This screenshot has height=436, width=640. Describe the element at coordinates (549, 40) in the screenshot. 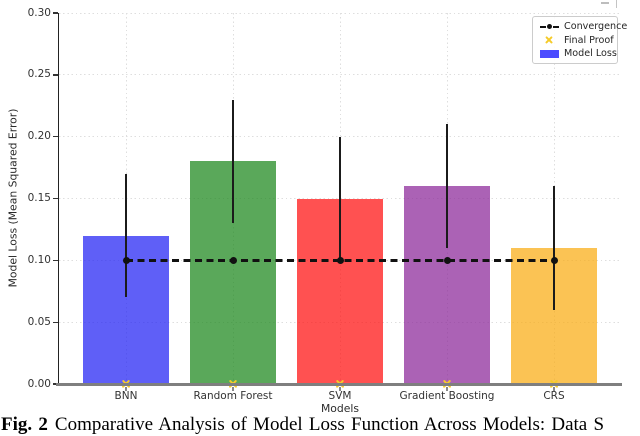

I see `x-marker-glyph` at that location.